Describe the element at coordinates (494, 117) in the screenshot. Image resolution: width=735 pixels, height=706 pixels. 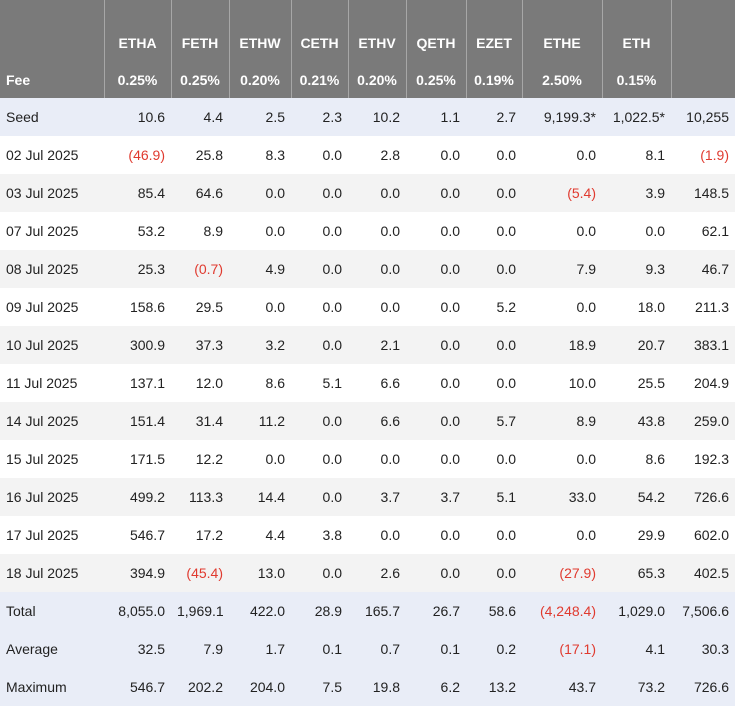
I see `value-cell: 2.7` at that location.